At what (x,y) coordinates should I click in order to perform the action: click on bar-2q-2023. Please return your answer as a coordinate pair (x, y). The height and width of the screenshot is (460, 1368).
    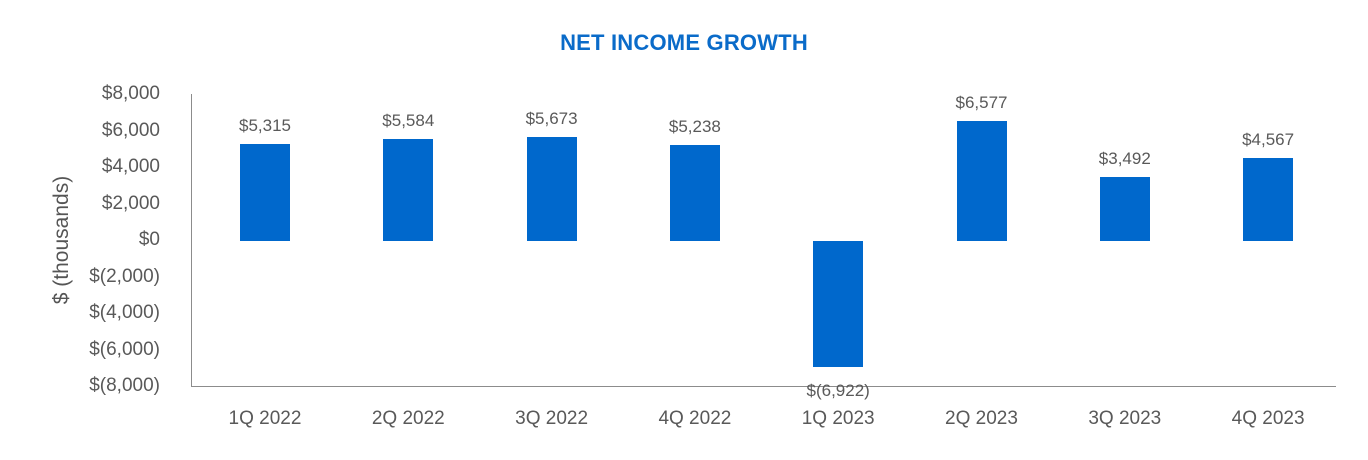
    Looking at the image, I should click on (981, 180).